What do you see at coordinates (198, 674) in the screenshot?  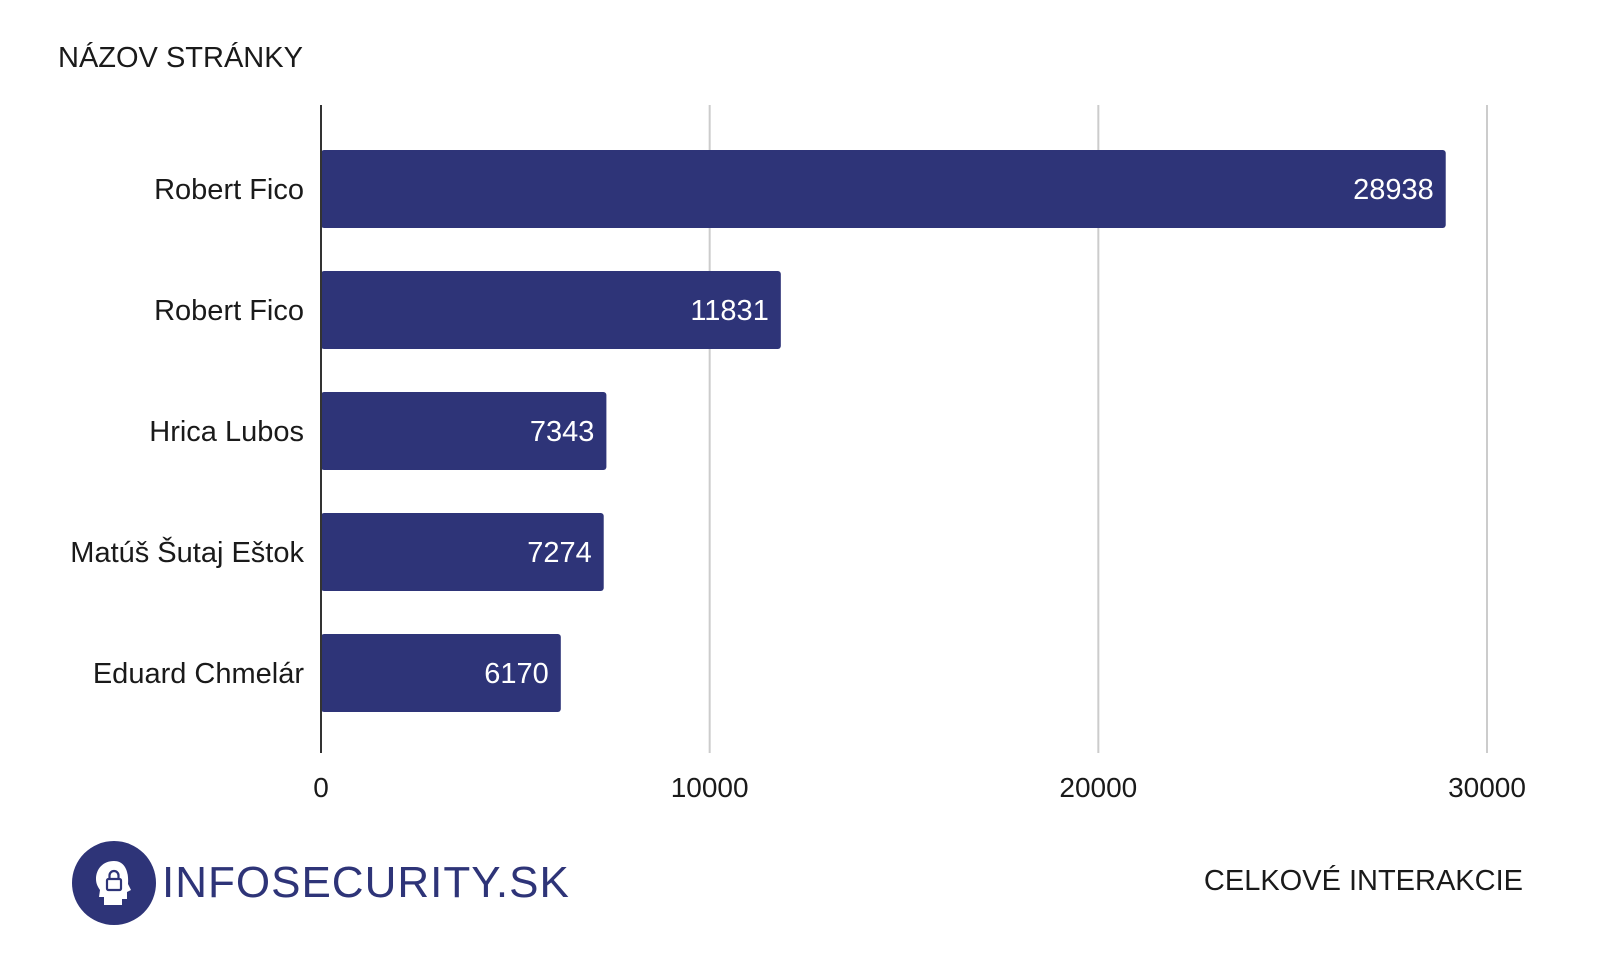 I see `category-label-5: Eduard Chmelár` at bounding box center [198, 674].